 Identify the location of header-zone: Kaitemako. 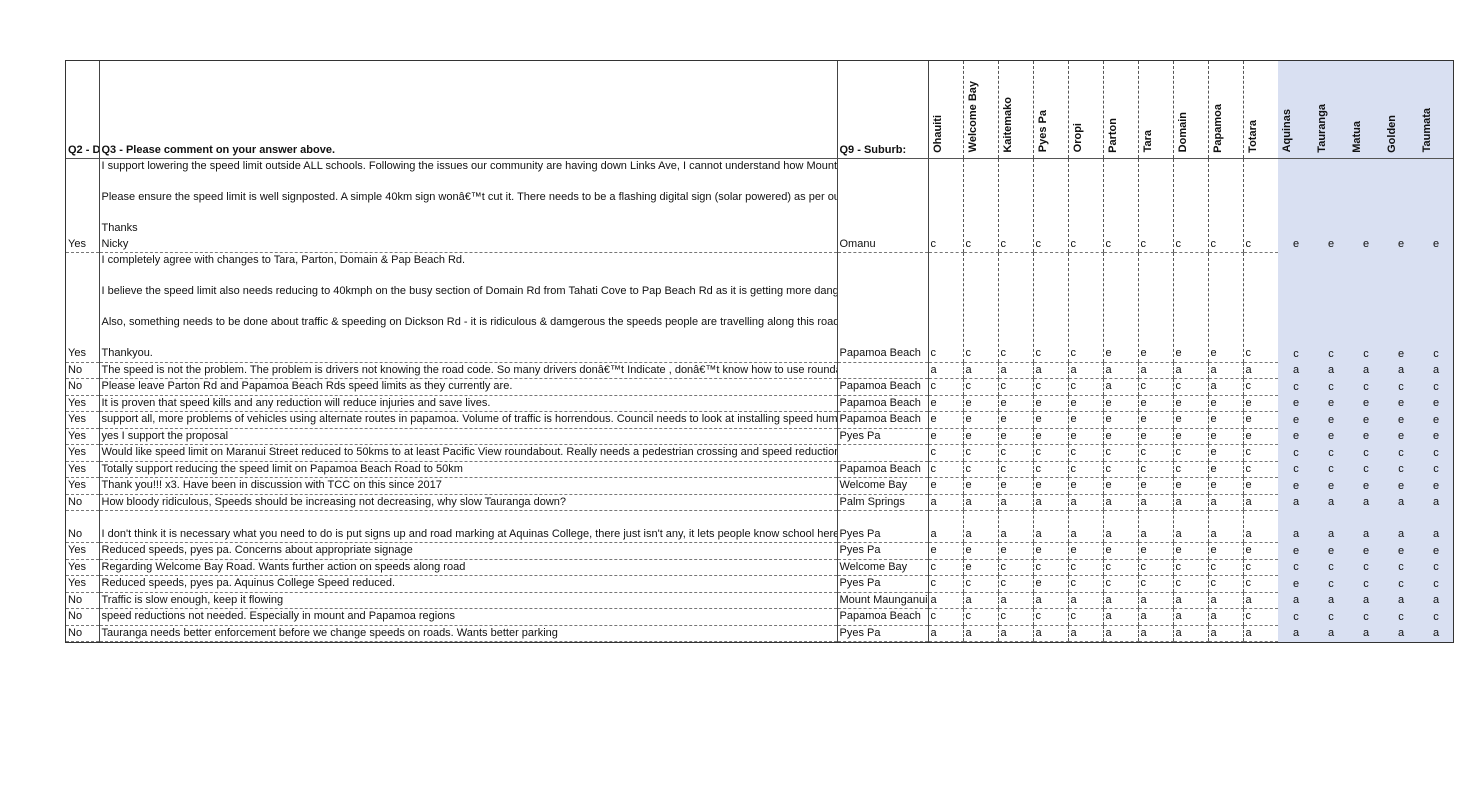
(1015, 110).